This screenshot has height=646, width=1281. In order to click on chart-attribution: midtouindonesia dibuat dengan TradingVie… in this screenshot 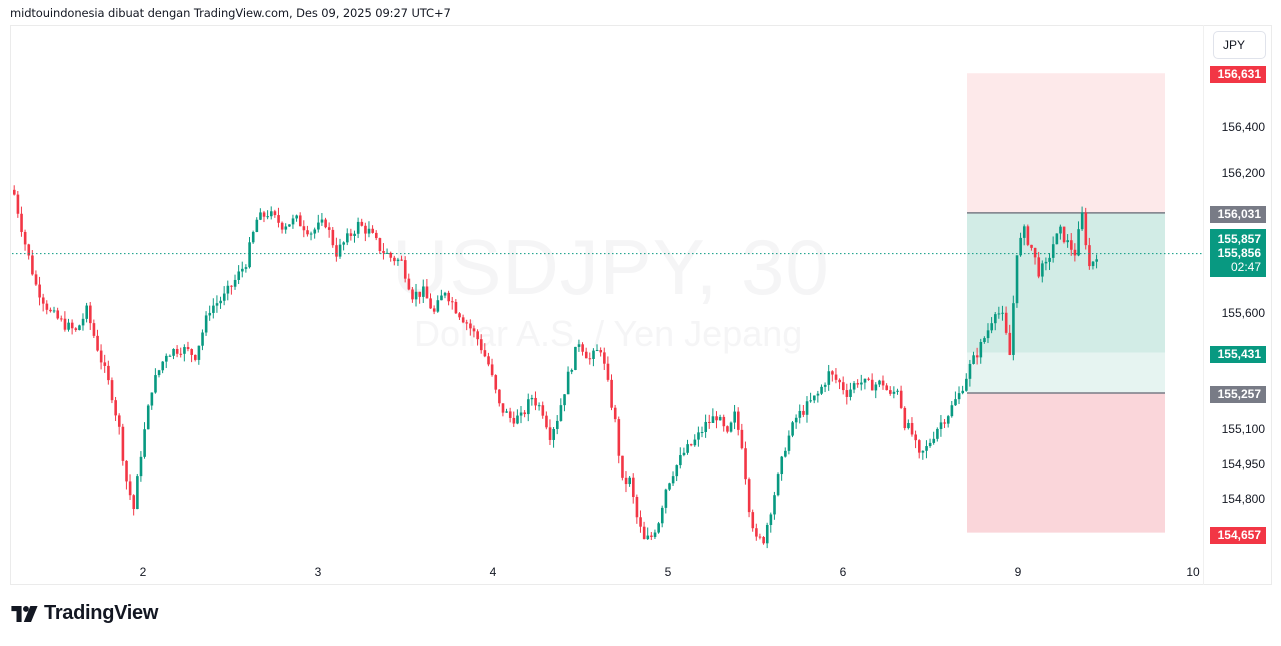, I will do `click(230, 13)`.